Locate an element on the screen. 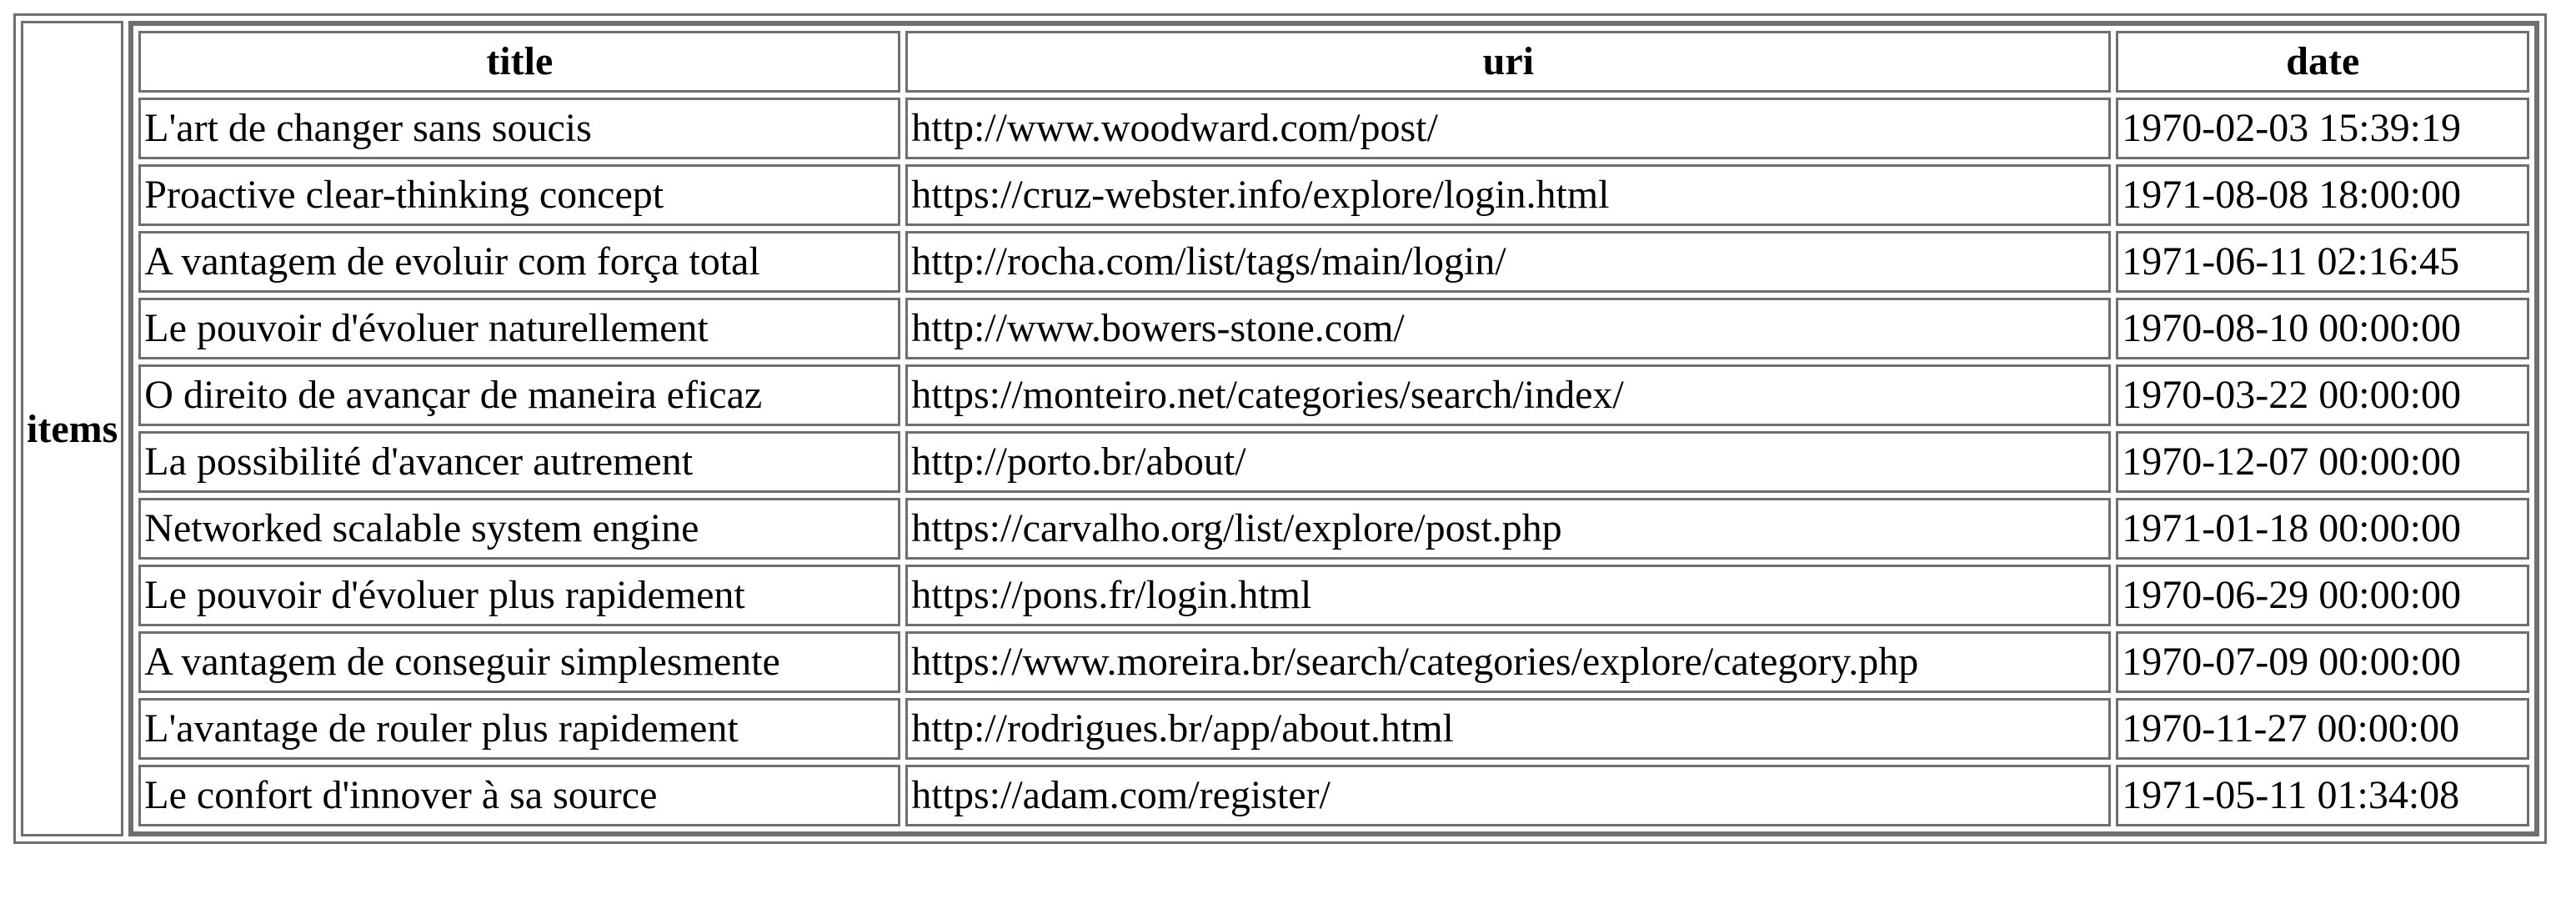 Image resolution: width=2576 pixels, height=909 pixels. cell-uri: http://porto.br/about/ is located at coordinates (1508, 462).